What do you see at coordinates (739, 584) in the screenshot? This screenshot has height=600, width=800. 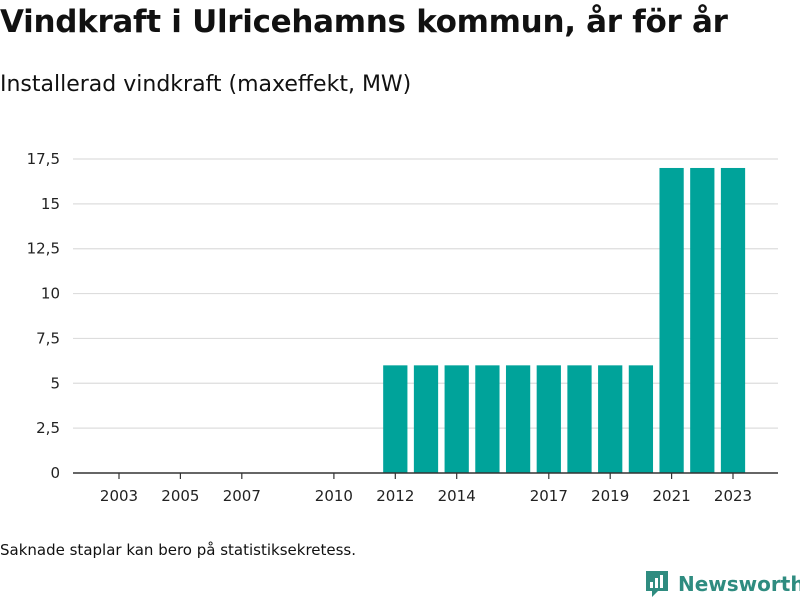 I see `brand-name: Newsworthy` at bounding box center [739, 584].